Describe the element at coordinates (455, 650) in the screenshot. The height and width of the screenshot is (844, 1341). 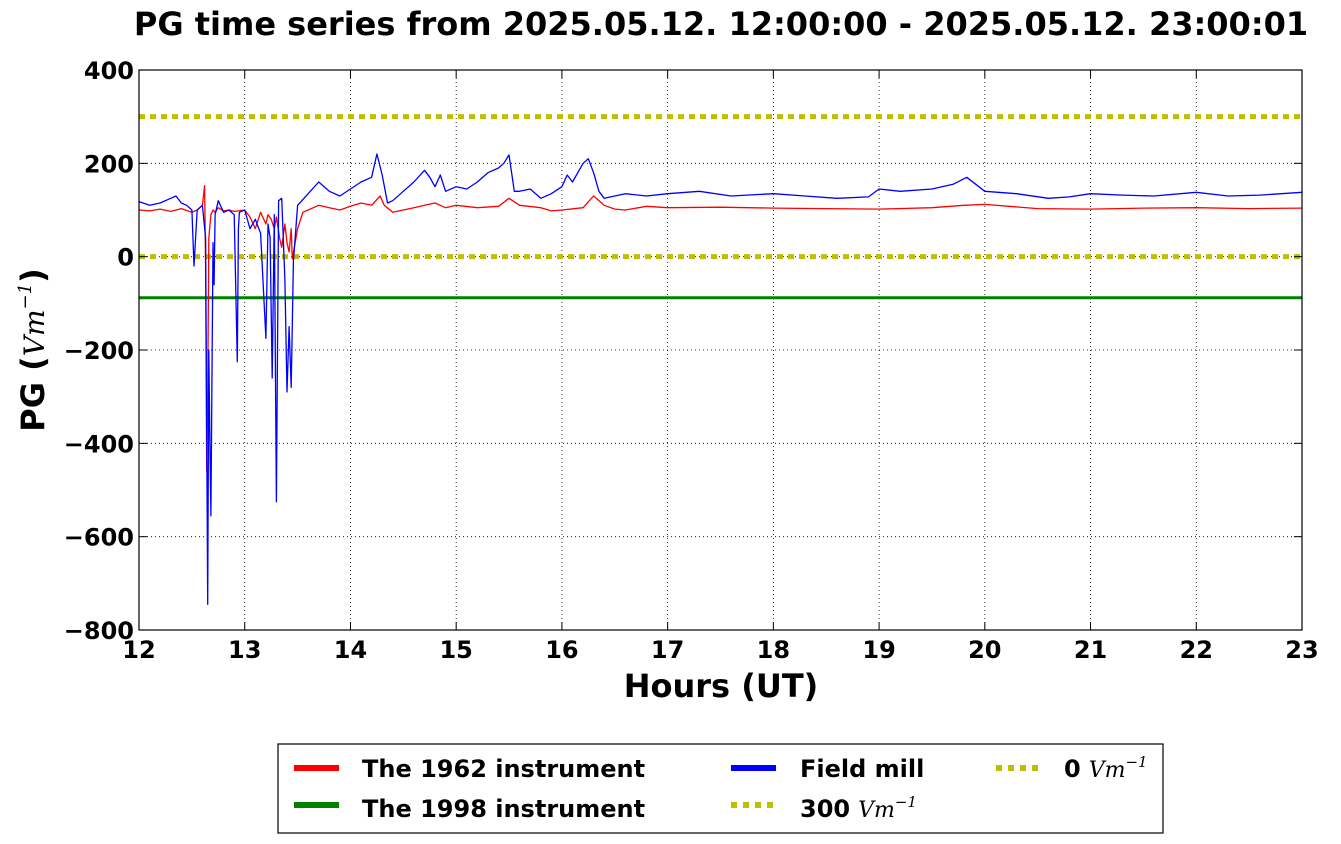
I see `x-tick-label: 15` at that location.